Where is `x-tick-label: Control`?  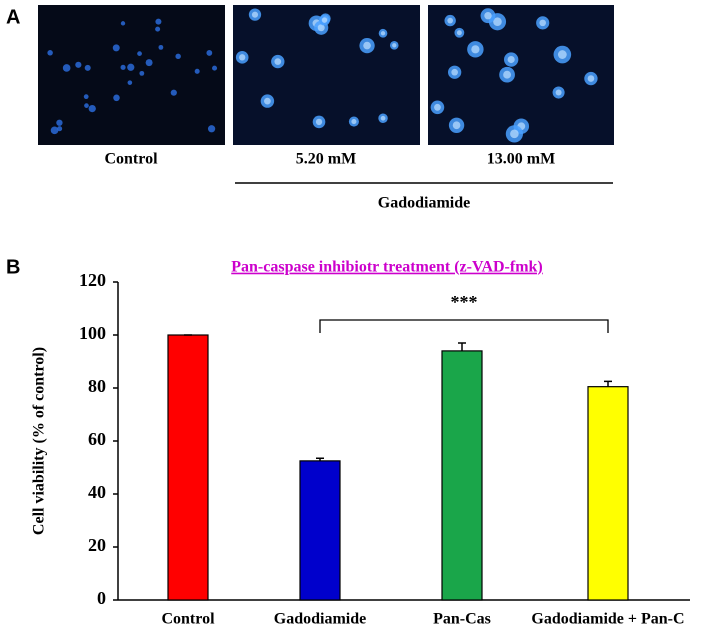
x-tick-label: Control is located at coordinates (188, 619).